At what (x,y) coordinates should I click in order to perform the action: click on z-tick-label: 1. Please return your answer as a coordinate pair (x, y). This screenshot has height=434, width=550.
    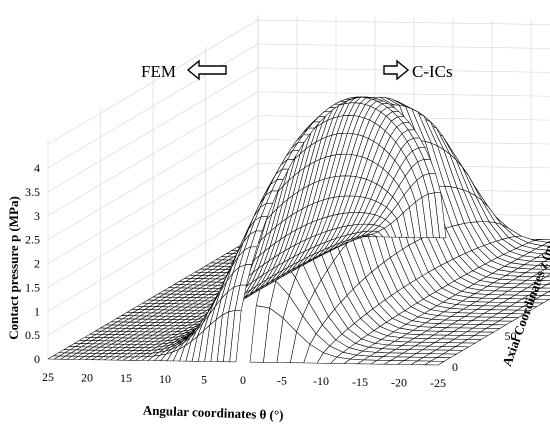
    Looking at the image, I should click on (37, 311).